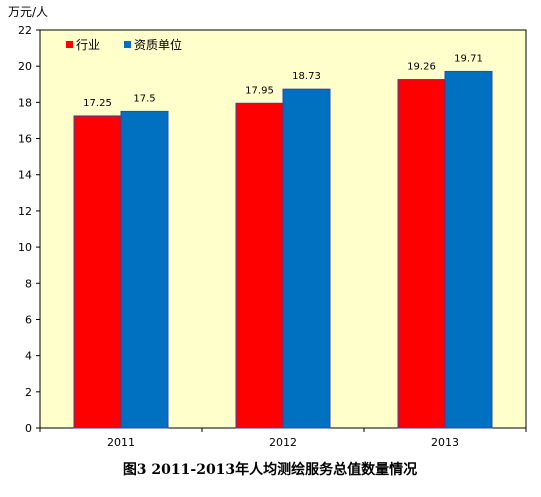 This screenshot has height=497, width=541. Describe the element at coordinates (69, 44) in the screenshot. I see `legend-swatch-industry` at that location.